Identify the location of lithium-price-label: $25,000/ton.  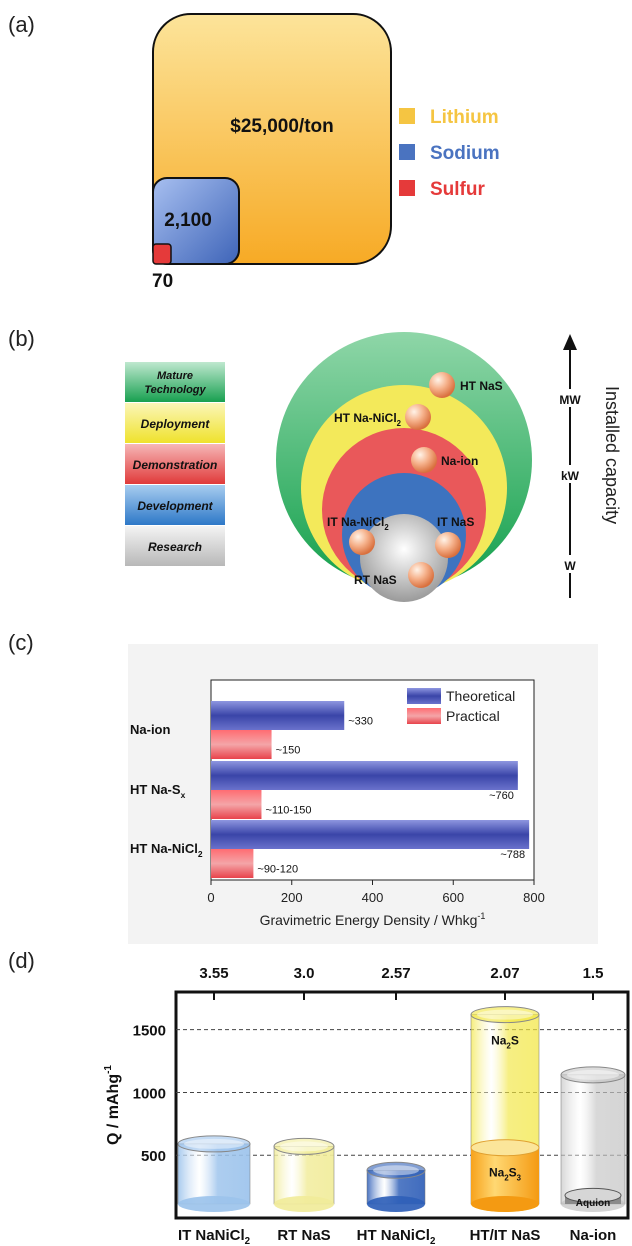
(282, 126).